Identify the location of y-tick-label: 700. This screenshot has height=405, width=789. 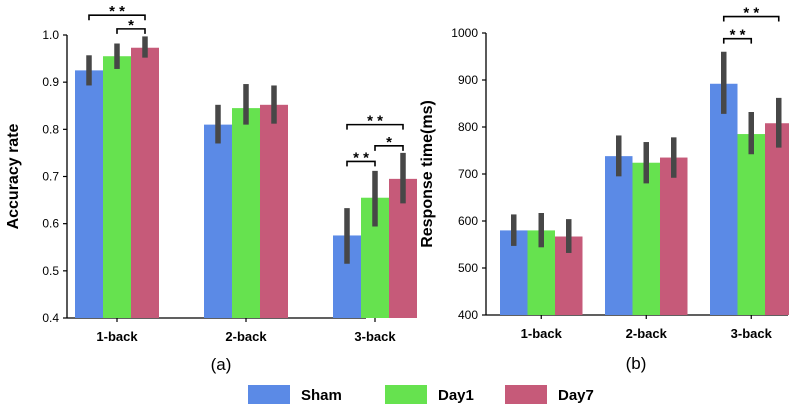
(468, 174).